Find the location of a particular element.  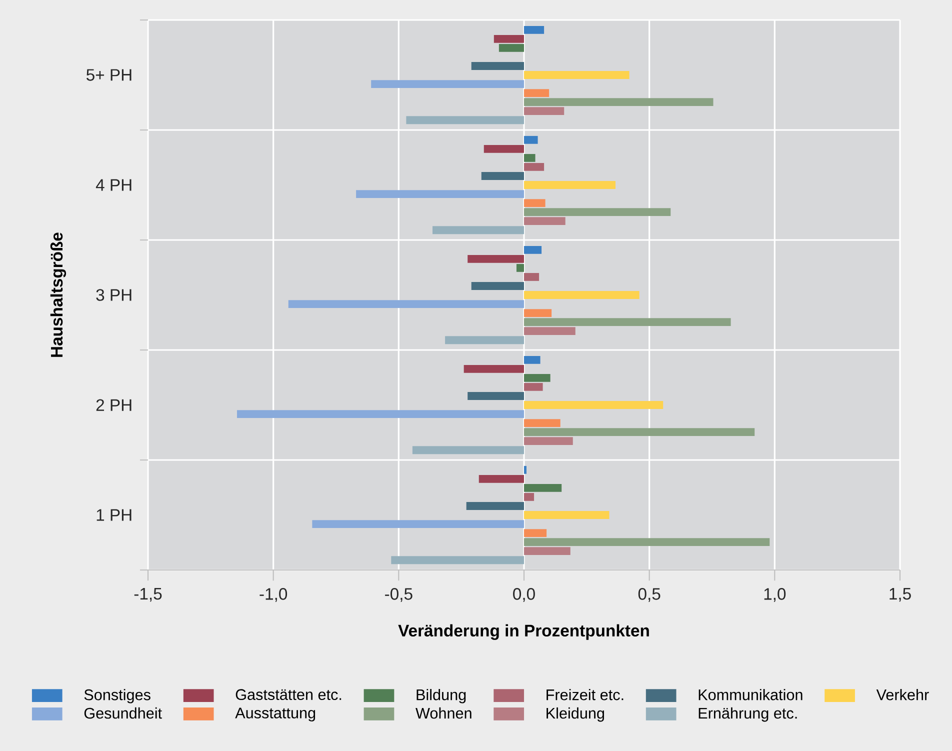

legend-label: Kommunikation is located at coordinates (750, 694).